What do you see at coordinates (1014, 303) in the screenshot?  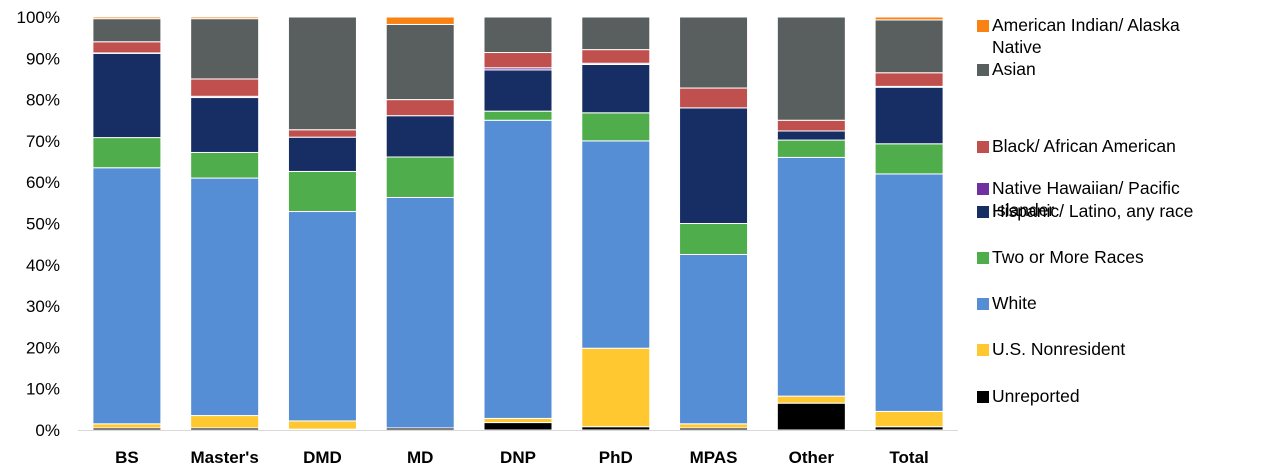 I see `legend-label: White` at bounding box center [1014, 303].